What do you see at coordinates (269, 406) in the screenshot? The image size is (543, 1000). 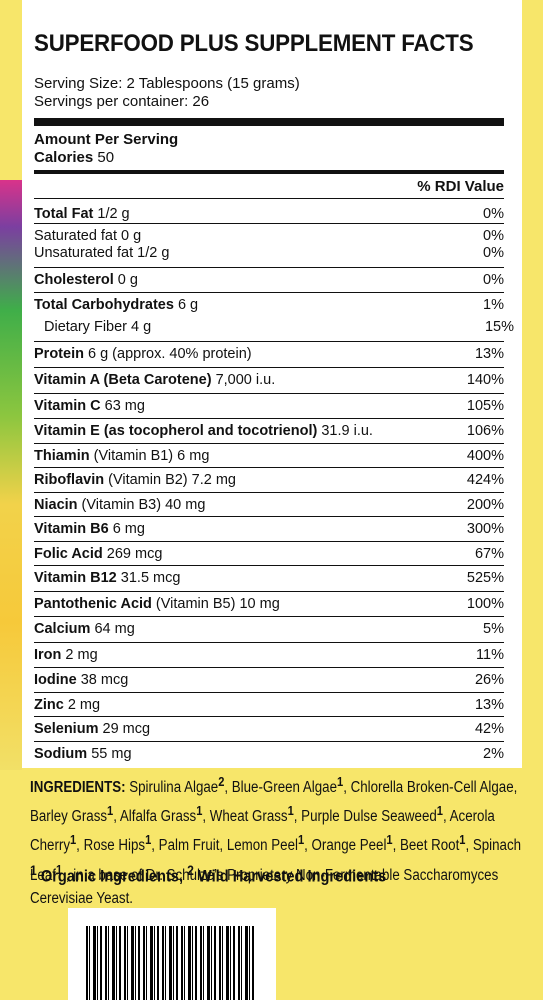 I see `nutrient-row: Vitamin C 63 mg 105%` at bounding box center [269, 406].